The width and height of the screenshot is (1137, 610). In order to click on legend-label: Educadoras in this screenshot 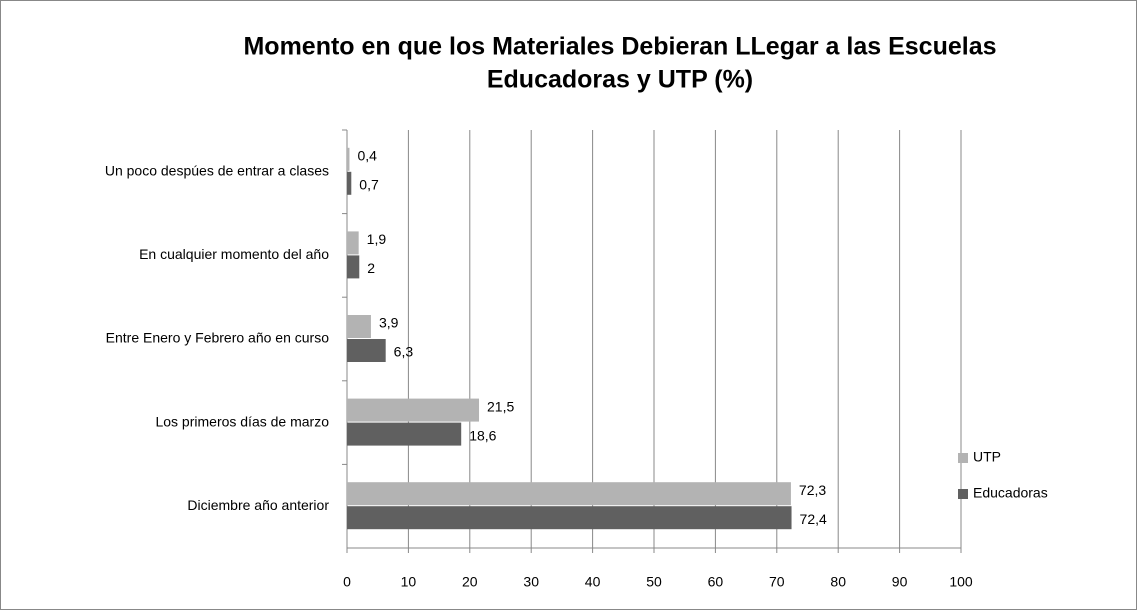, I will do `click(1010, 493)`.